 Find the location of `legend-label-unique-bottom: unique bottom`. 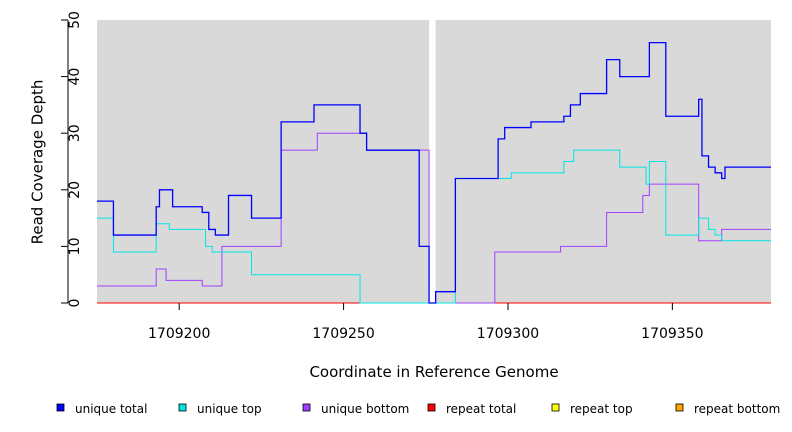

legend-label-unique-bottom: unique bottom is located at coordinates (365, 409).